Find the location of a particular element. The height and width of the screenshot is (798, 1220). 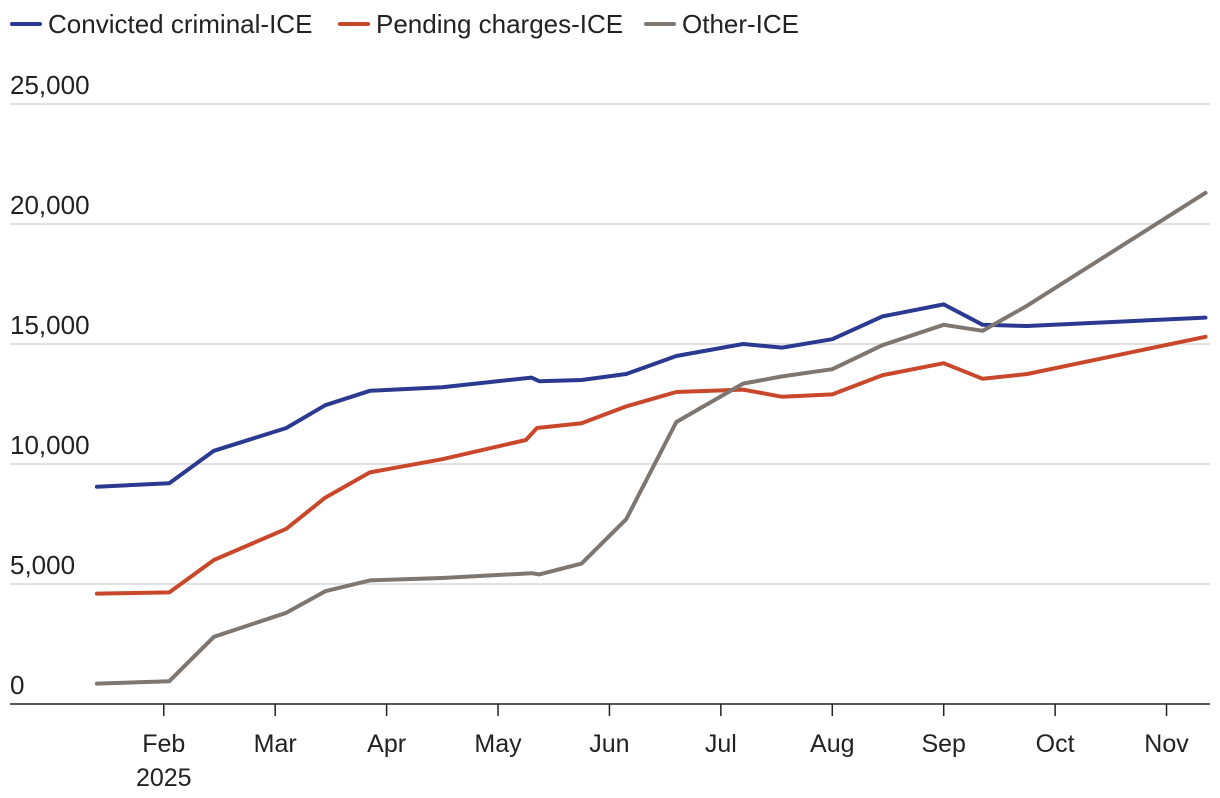

x-axis-ticks: Feb 2025 Mar Apr May Jun Jul Aug Sep Oct Nov is located at coordinates (662, 748).